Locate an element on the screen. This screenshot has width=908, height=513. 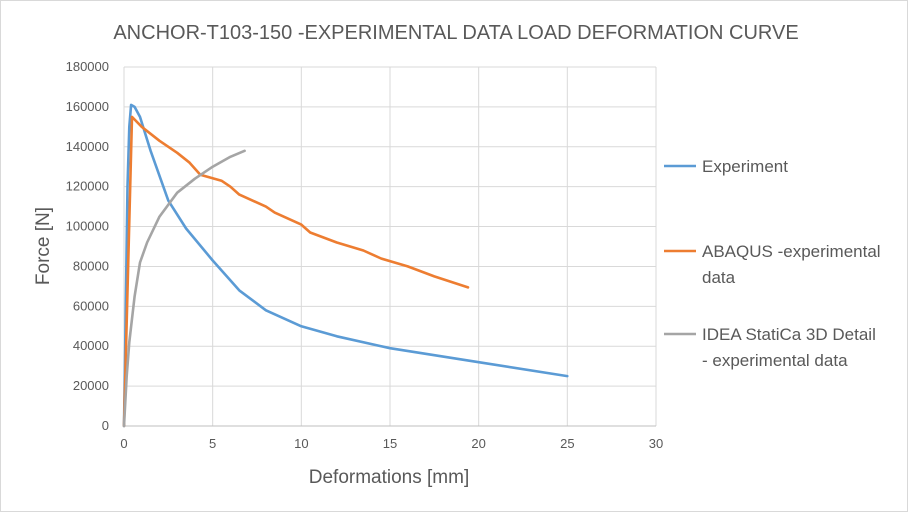
y-tick-label: 160000 is located at coordinates (87, 106).